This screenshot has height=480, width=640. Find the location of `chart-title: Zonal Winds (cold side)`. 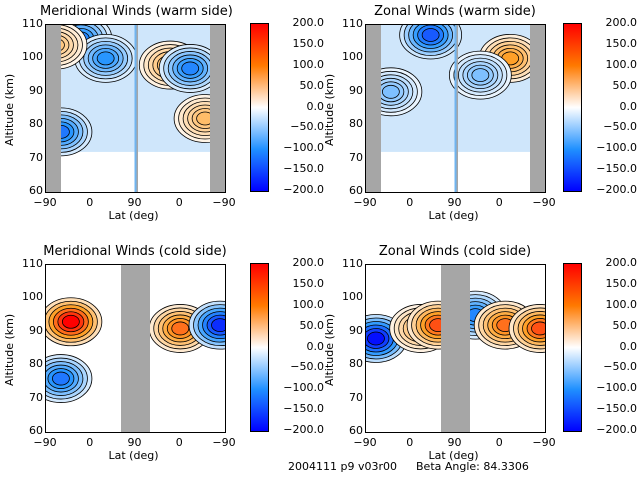

chart-title: Zonal Winds (cold side) is located at coordinates (455, 251).